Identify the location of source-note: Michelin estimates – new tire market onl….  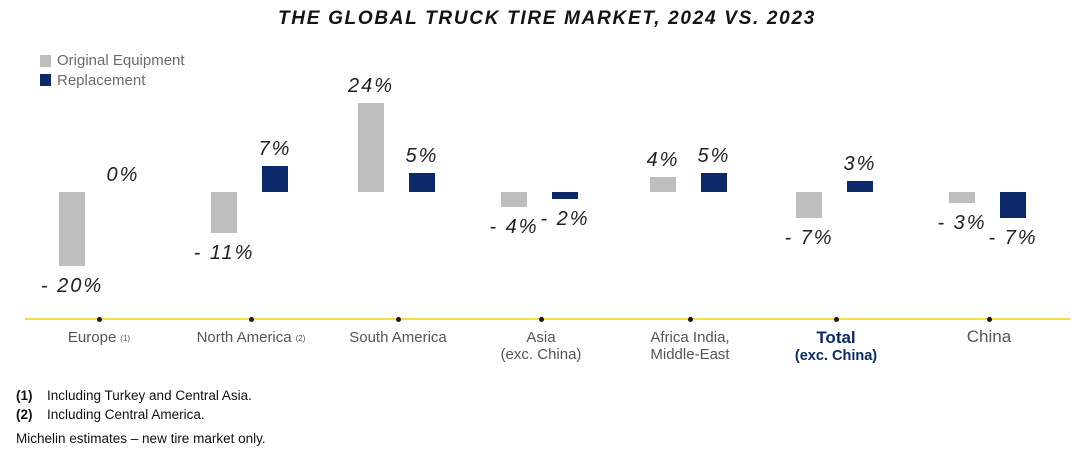
(141, 438).